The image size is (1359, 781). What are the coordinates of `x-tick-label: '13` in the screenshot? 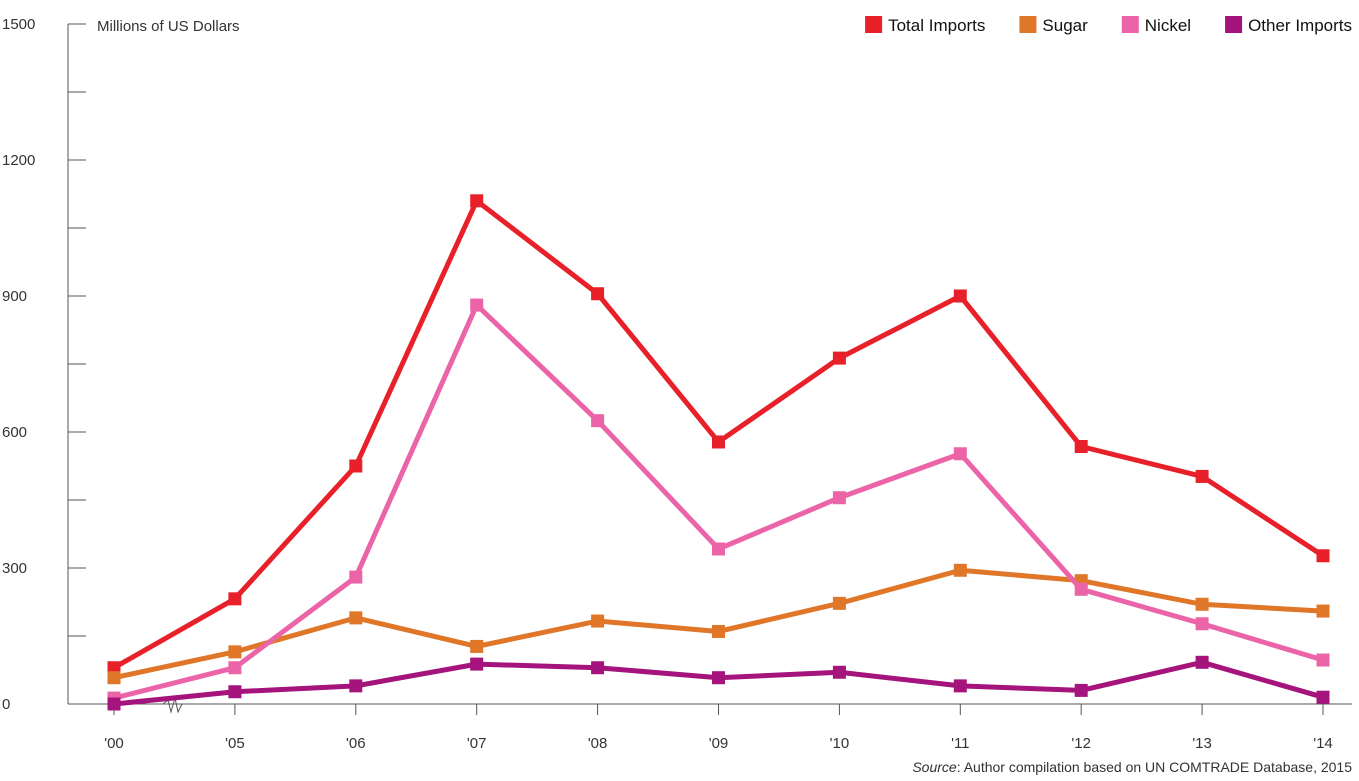 It's located at (1202, 743).